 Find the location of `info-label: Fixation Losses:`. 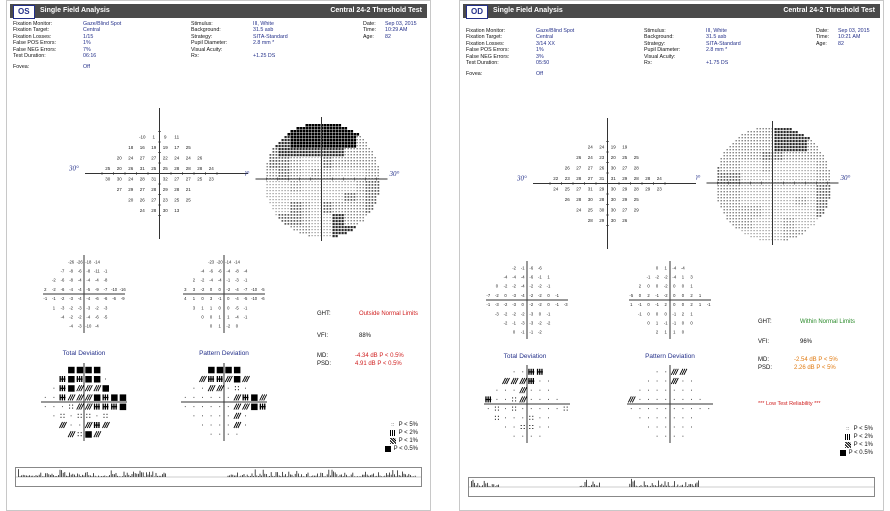

info-label: Fixation Losses: is located at coordinates (32, 36).